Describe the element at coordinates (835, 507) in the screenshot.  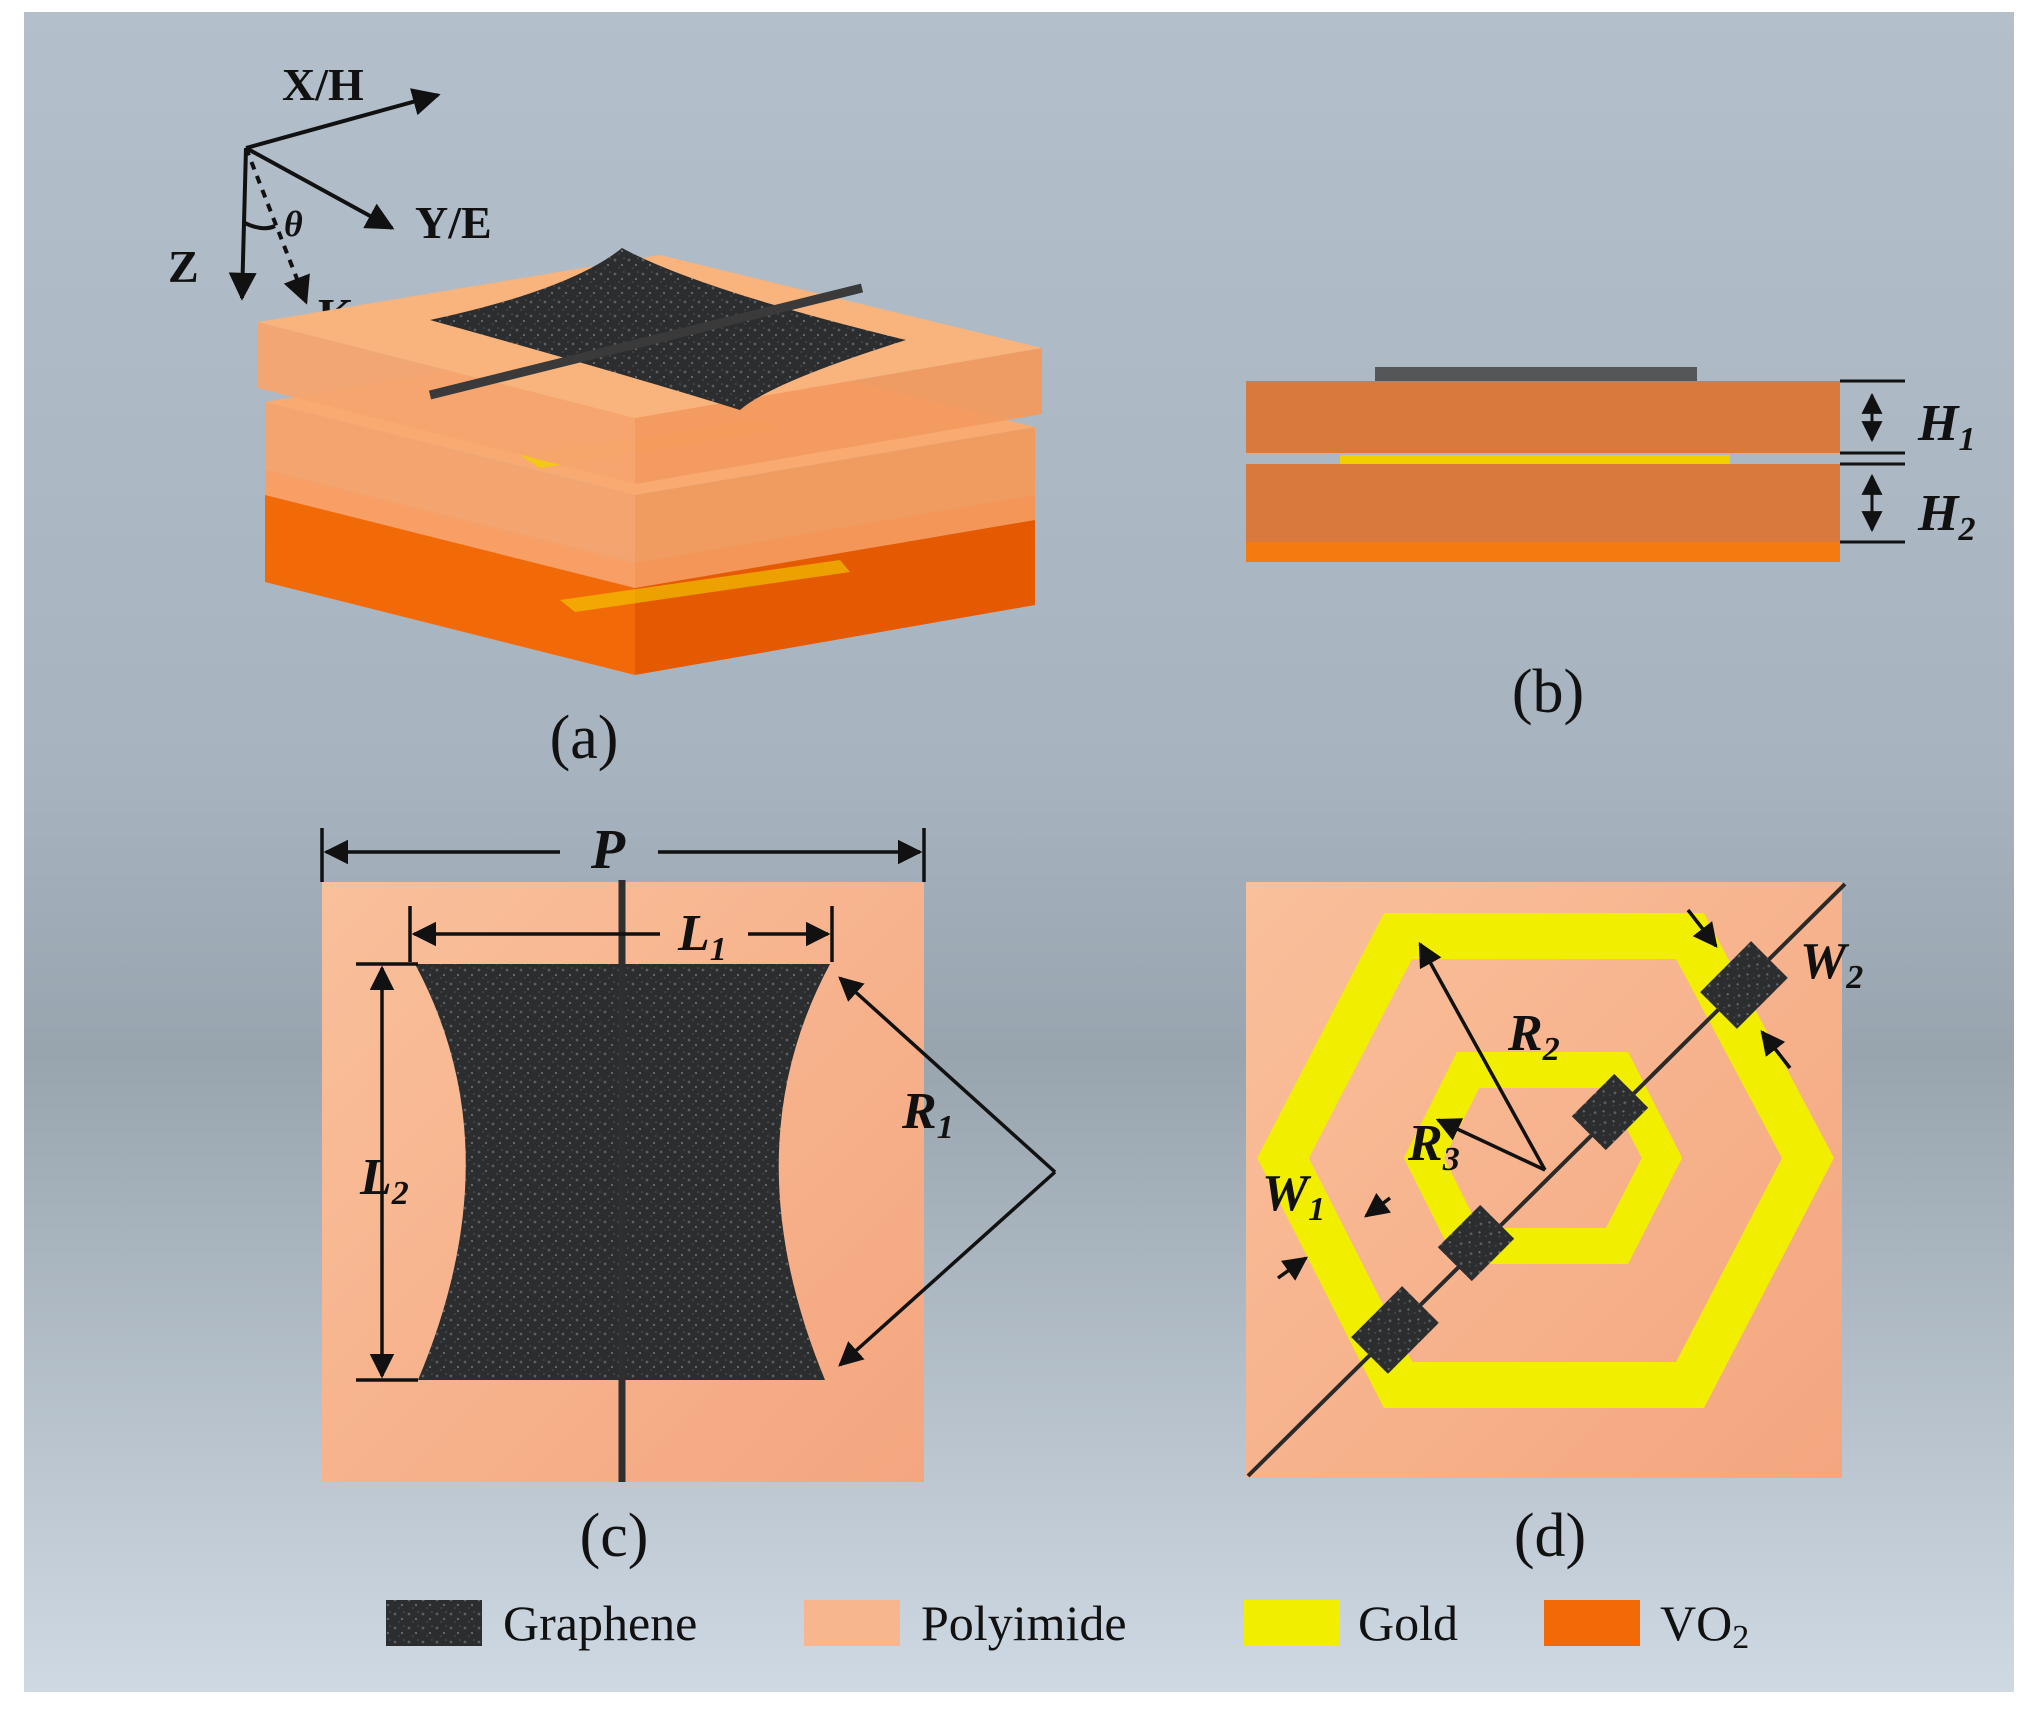
I see `bottom-polyimide-right` at that location.